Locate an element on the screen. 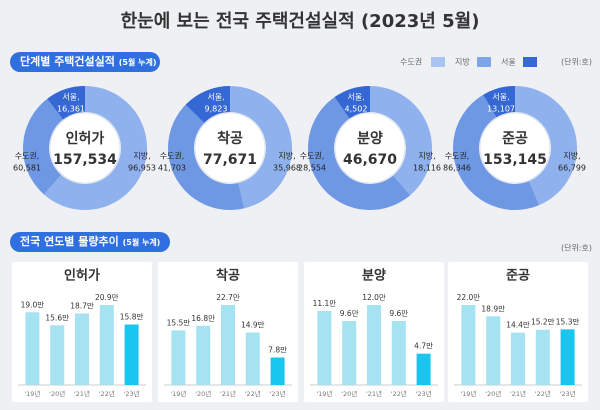 This screenshot has height=410, width=600. segment-value: 35,968 is located at coordinates (287, 168).